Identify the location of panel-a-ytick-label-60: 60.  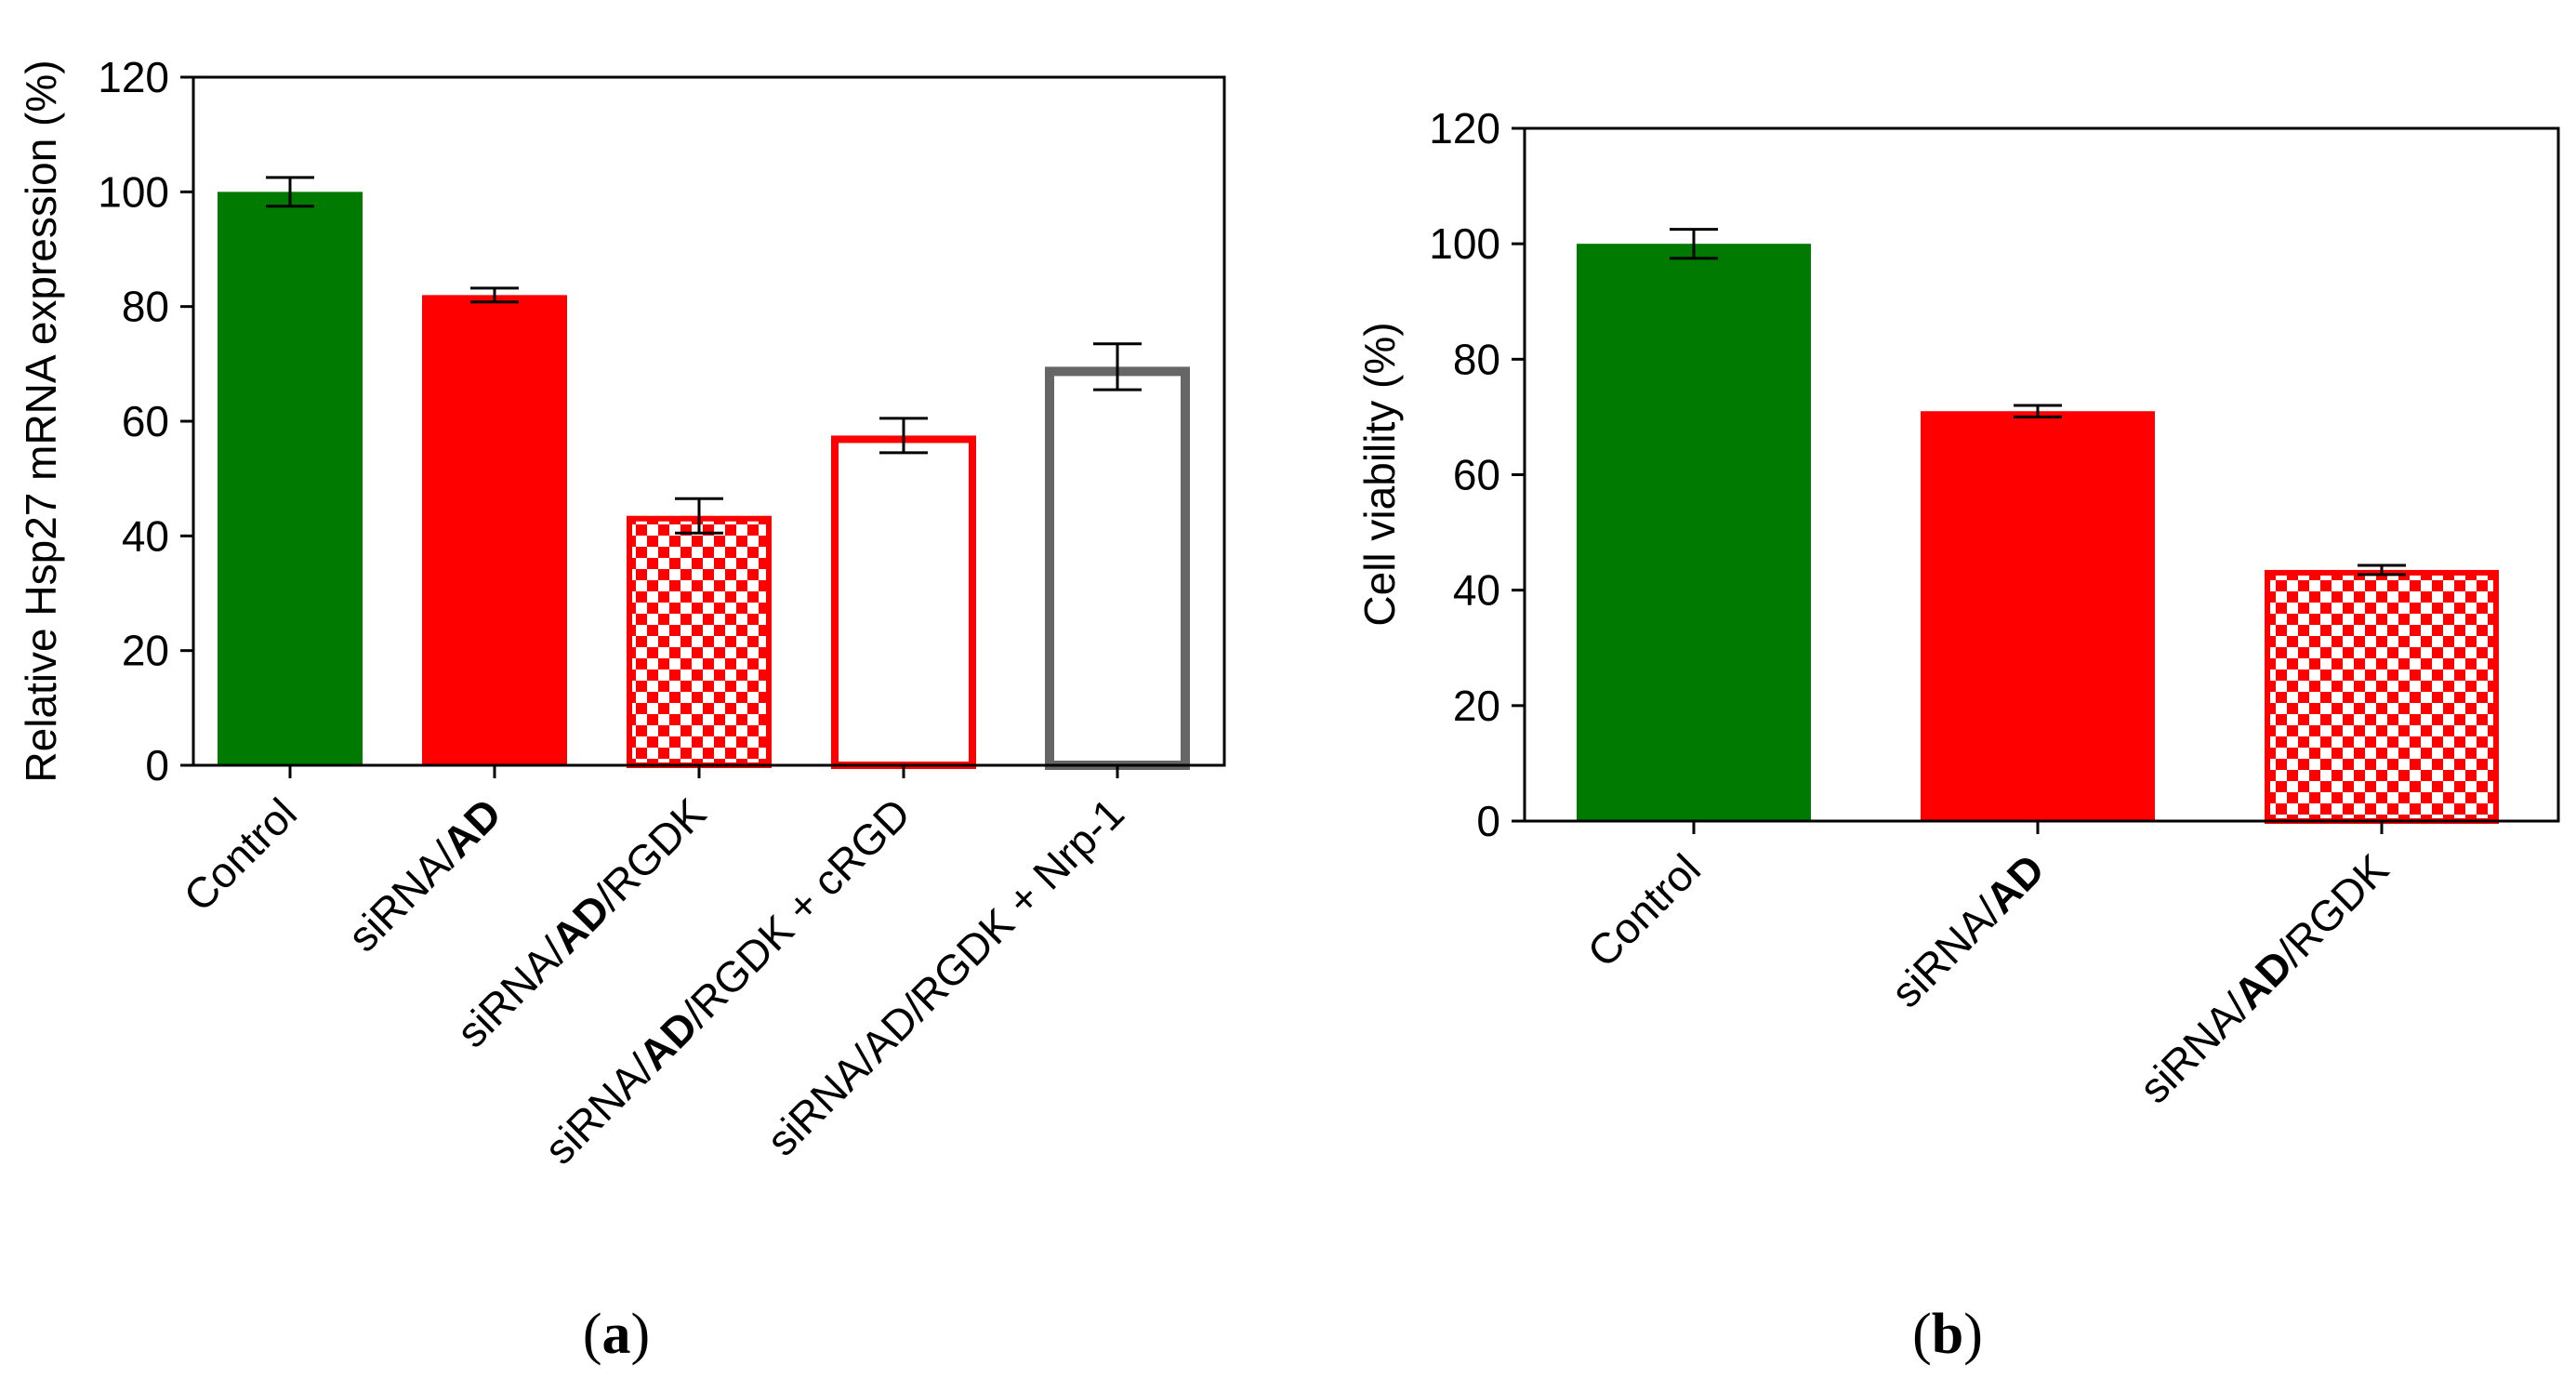
(145, 421).